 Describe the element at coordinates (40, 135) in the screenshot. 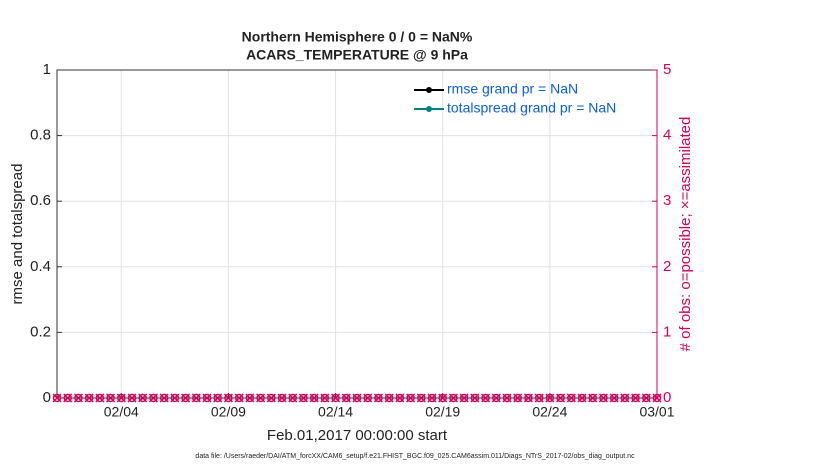

I see `y-tick-label: 0.8` at that location.